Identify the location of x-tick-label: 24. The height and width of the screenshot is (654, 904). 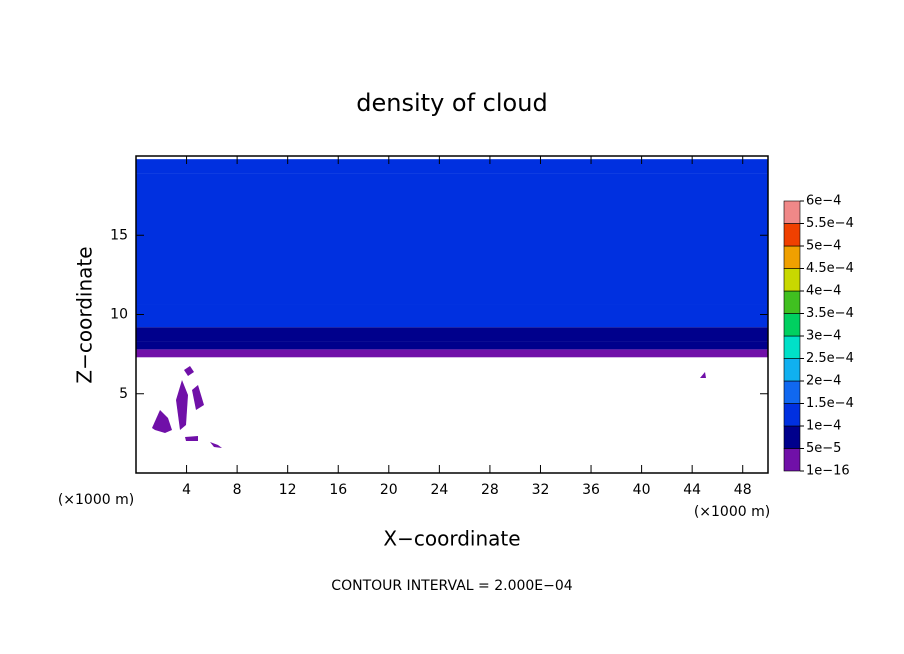
(439, 490).